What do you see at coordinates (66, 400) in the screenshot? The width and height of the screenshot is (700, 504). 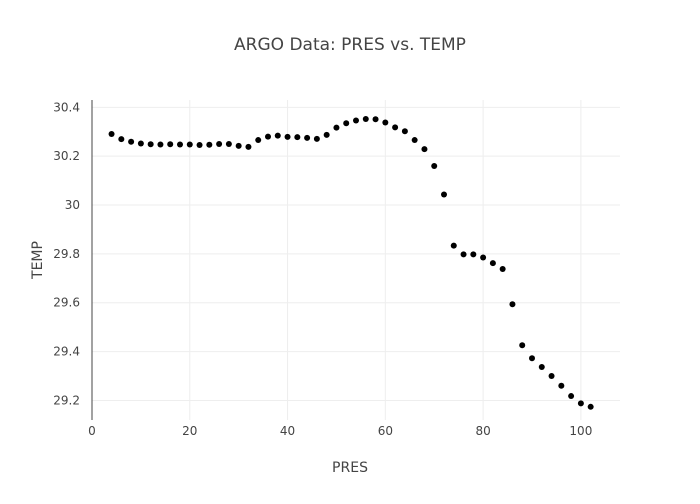 I see `y-tick-label: 29.2` at bounding box center [66, 400].